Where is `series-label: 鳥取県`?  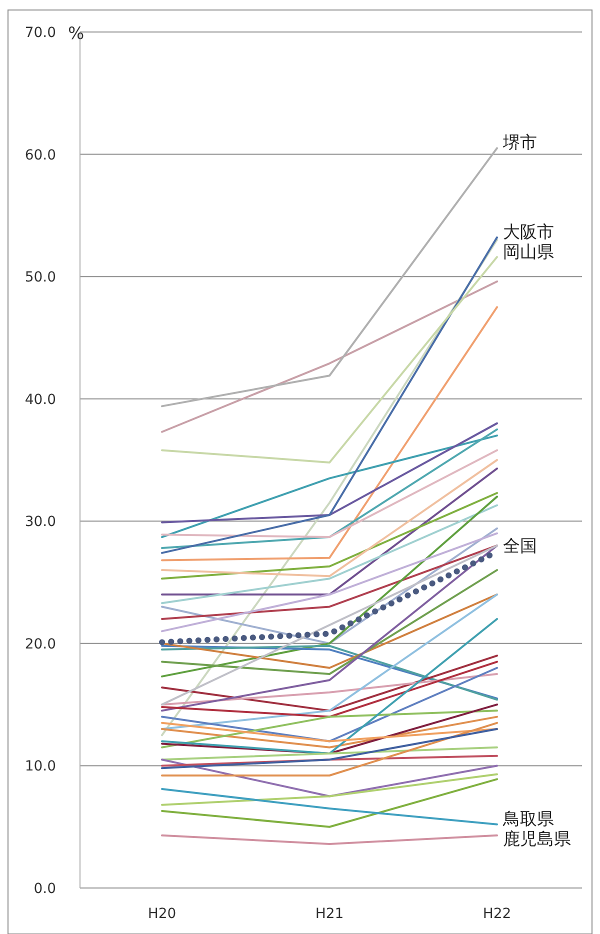
series-label: 鳥取県 is located at coordinates (528, 819).